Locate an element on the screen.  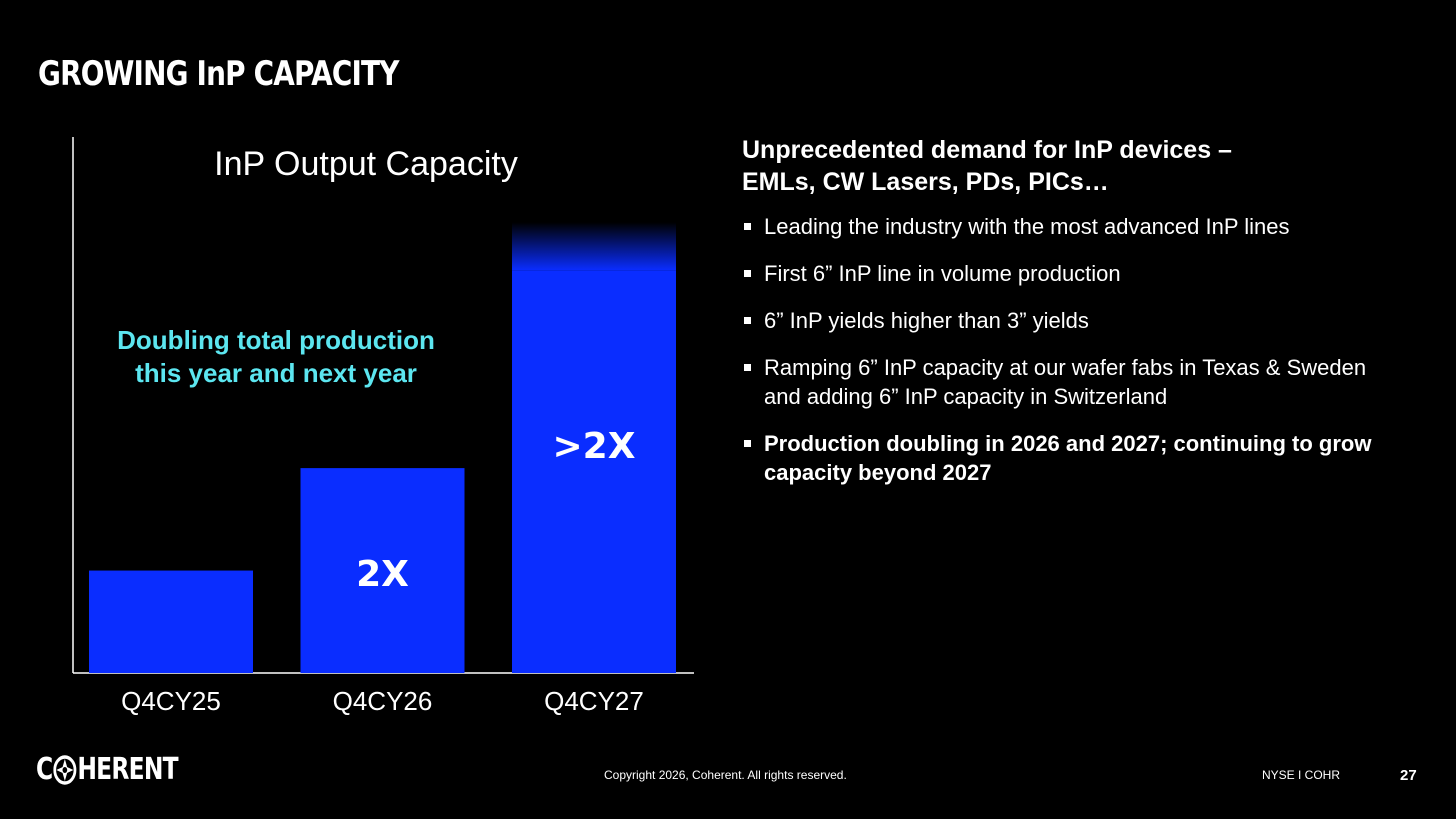
x-tick-label-Q4CY25: Q4CY25 is located at coordinates (171, 701).